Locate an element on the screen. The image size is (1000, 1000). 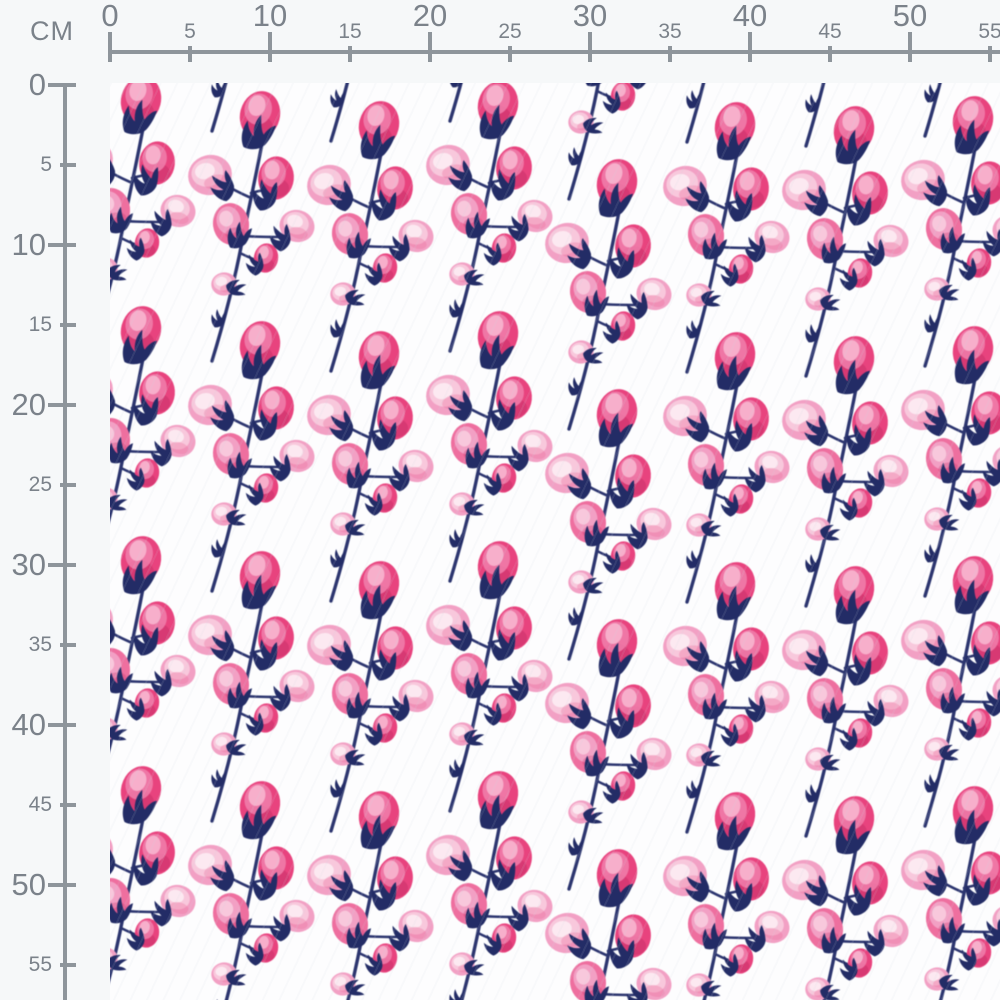
ruler-top-label-20: 20 is located at coordinates (430, 16).